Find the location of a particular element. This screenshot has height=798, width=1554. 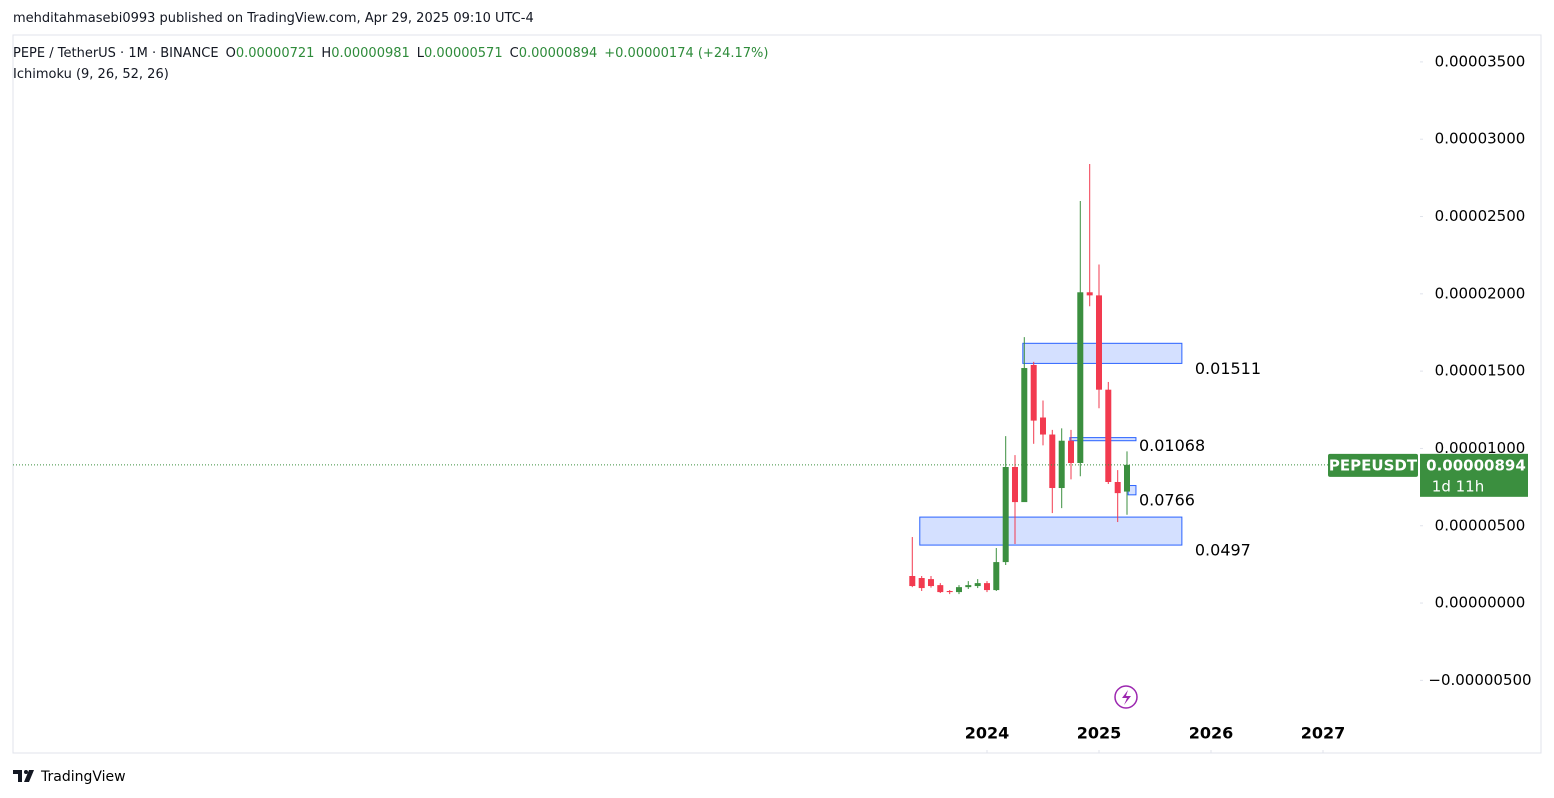

zone-label: 0.01511 is located at coordinates (1228, 368).